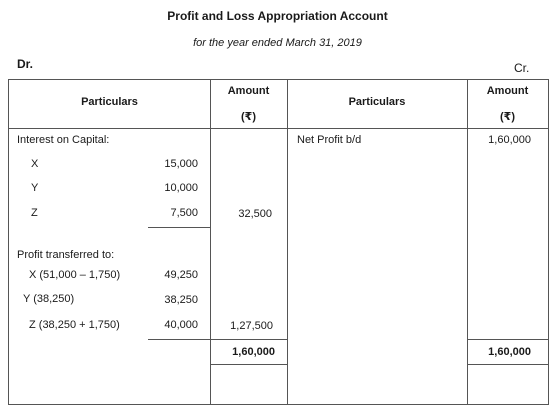 The image size is (555, 410). Describe the element at coordinates (507, 117) in the screenshot. I see `header-amount-right-unit: (₹)` at that location.